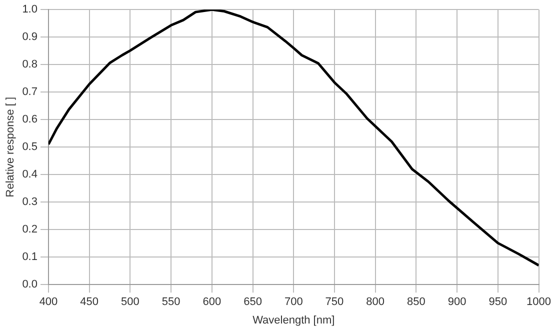 The width and height of the screenshot is (554, 331). What do you see at coordinates (375, 302) in the screenshot?
I see `x-tick-label: 800` at bounding box center [375, 302].